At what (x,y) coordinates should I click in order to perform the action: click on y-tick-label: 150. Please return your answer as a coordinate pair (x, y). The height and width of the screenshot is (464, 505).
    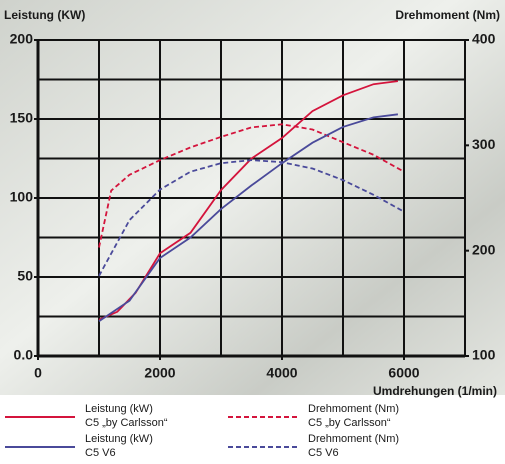
    Looking at the image, I should click on (22, 118).